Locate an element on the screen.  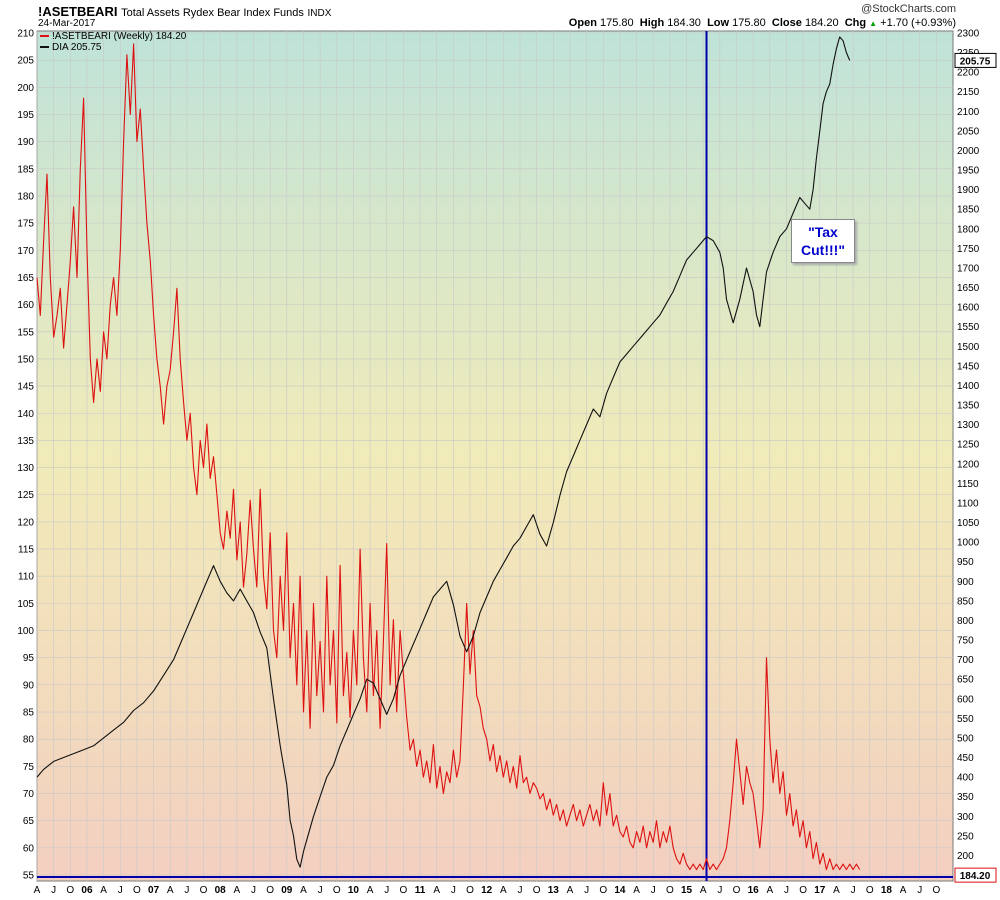
right-tick-label: 2000 is located at coordinates (968, 151).